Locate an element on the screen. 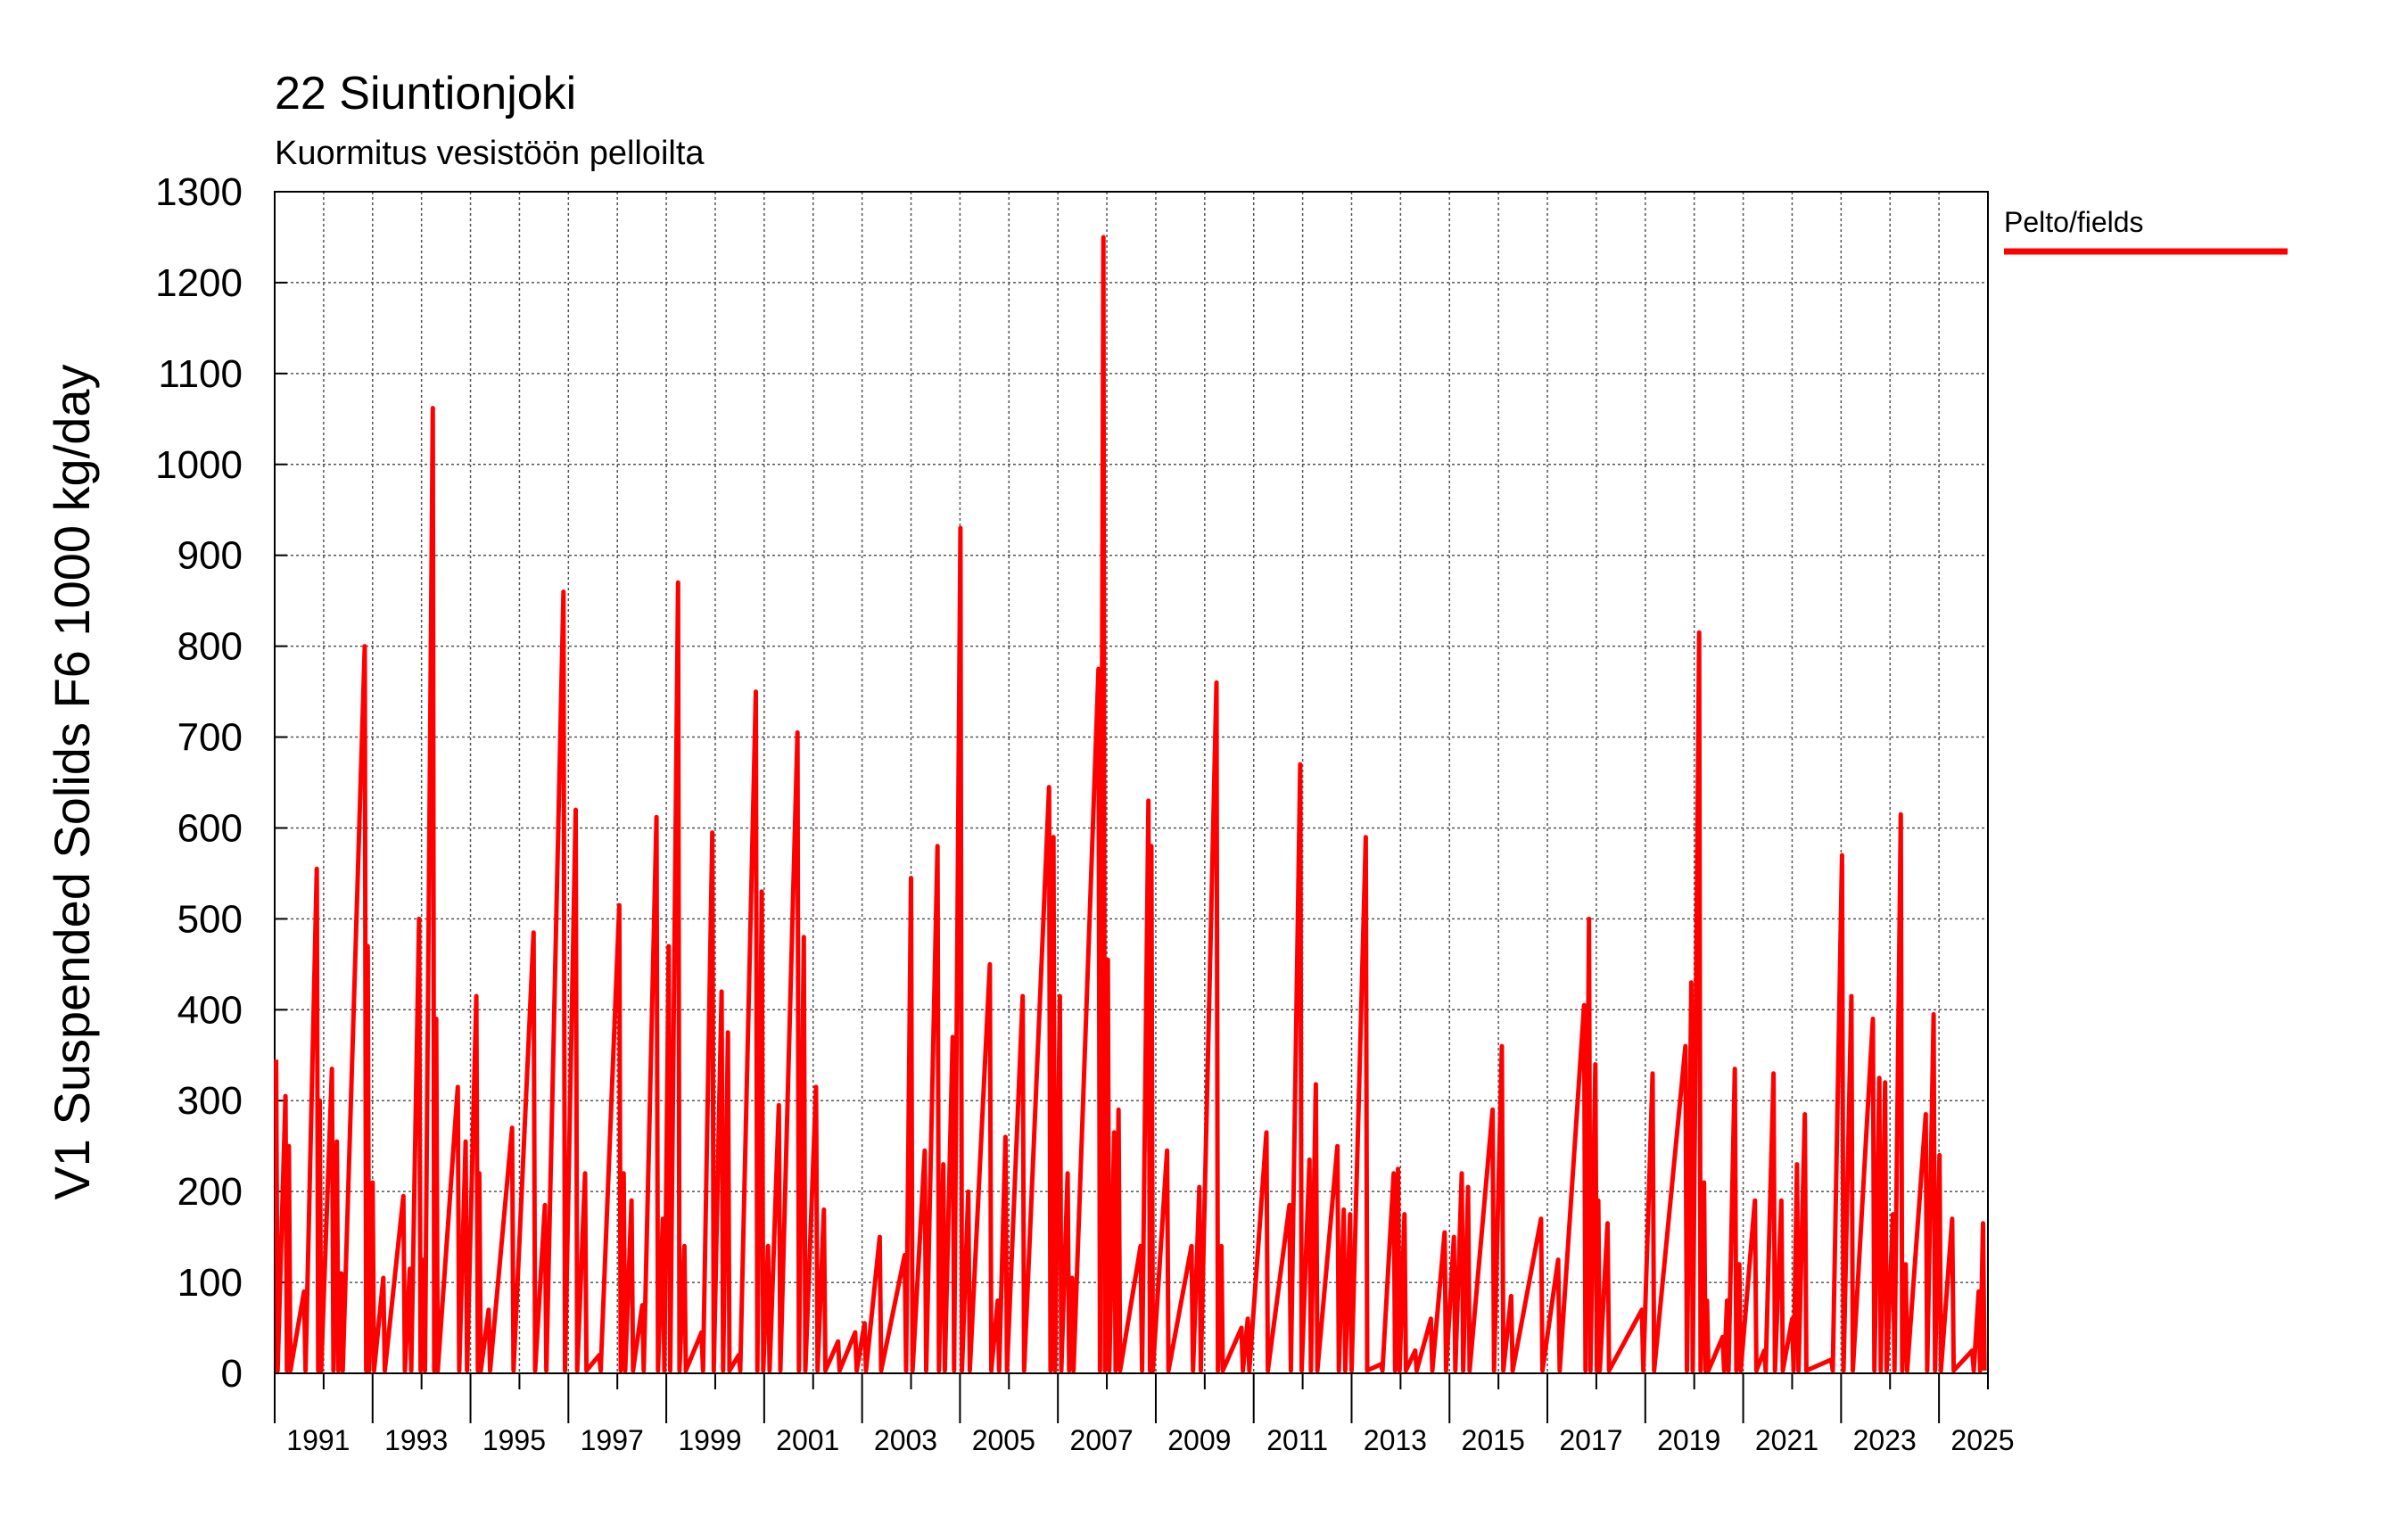 This screenshot has width=2408, height=1516. x-tick-label: 2009 is located at coordinates (1199, 1440).